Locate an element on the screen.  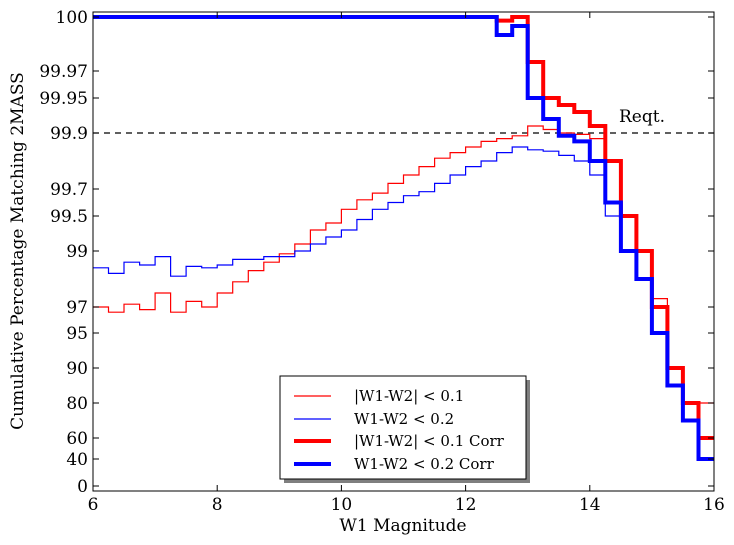
y-tick-label: 40 is located at coordinates (77, 460).